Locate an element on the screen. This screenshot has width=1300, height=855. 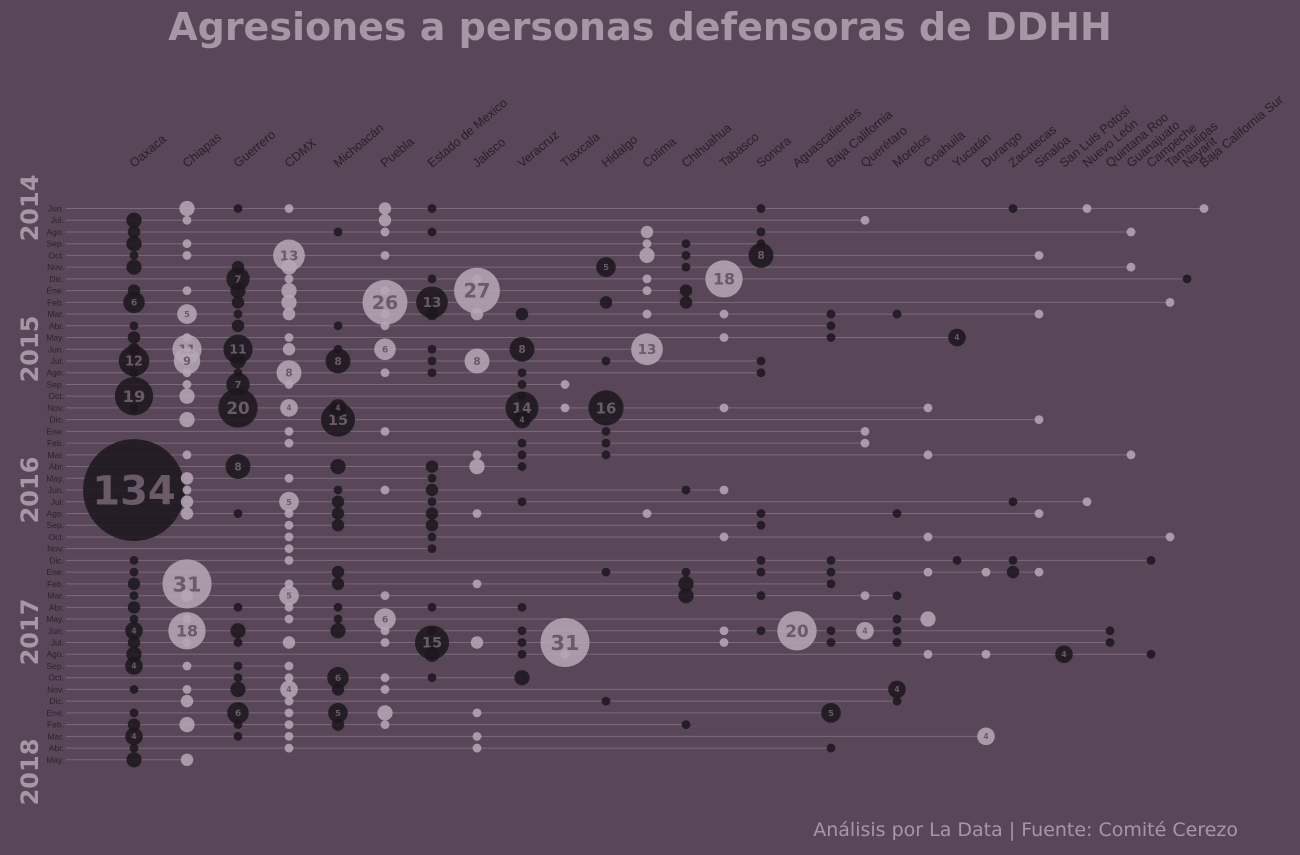
bubble-label: 15 is located at coordinates (338, 421).